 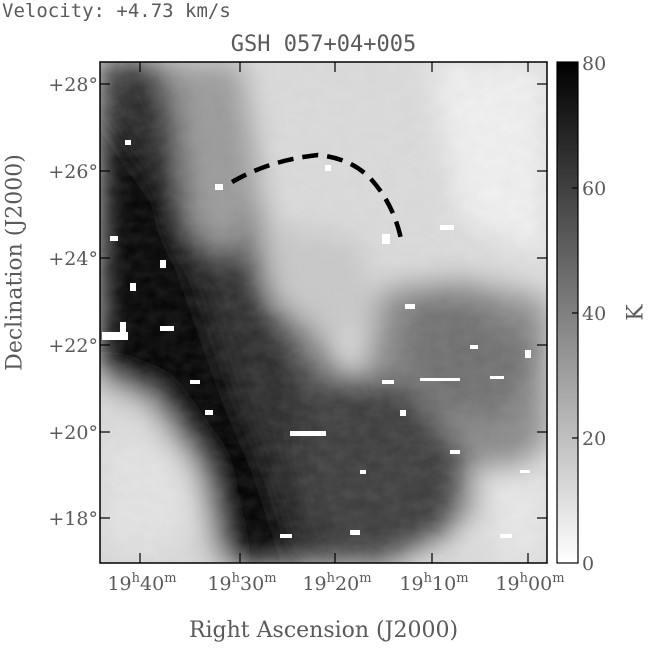 I want to click on y-tick-label: +24°, so click(x=73, y=259).